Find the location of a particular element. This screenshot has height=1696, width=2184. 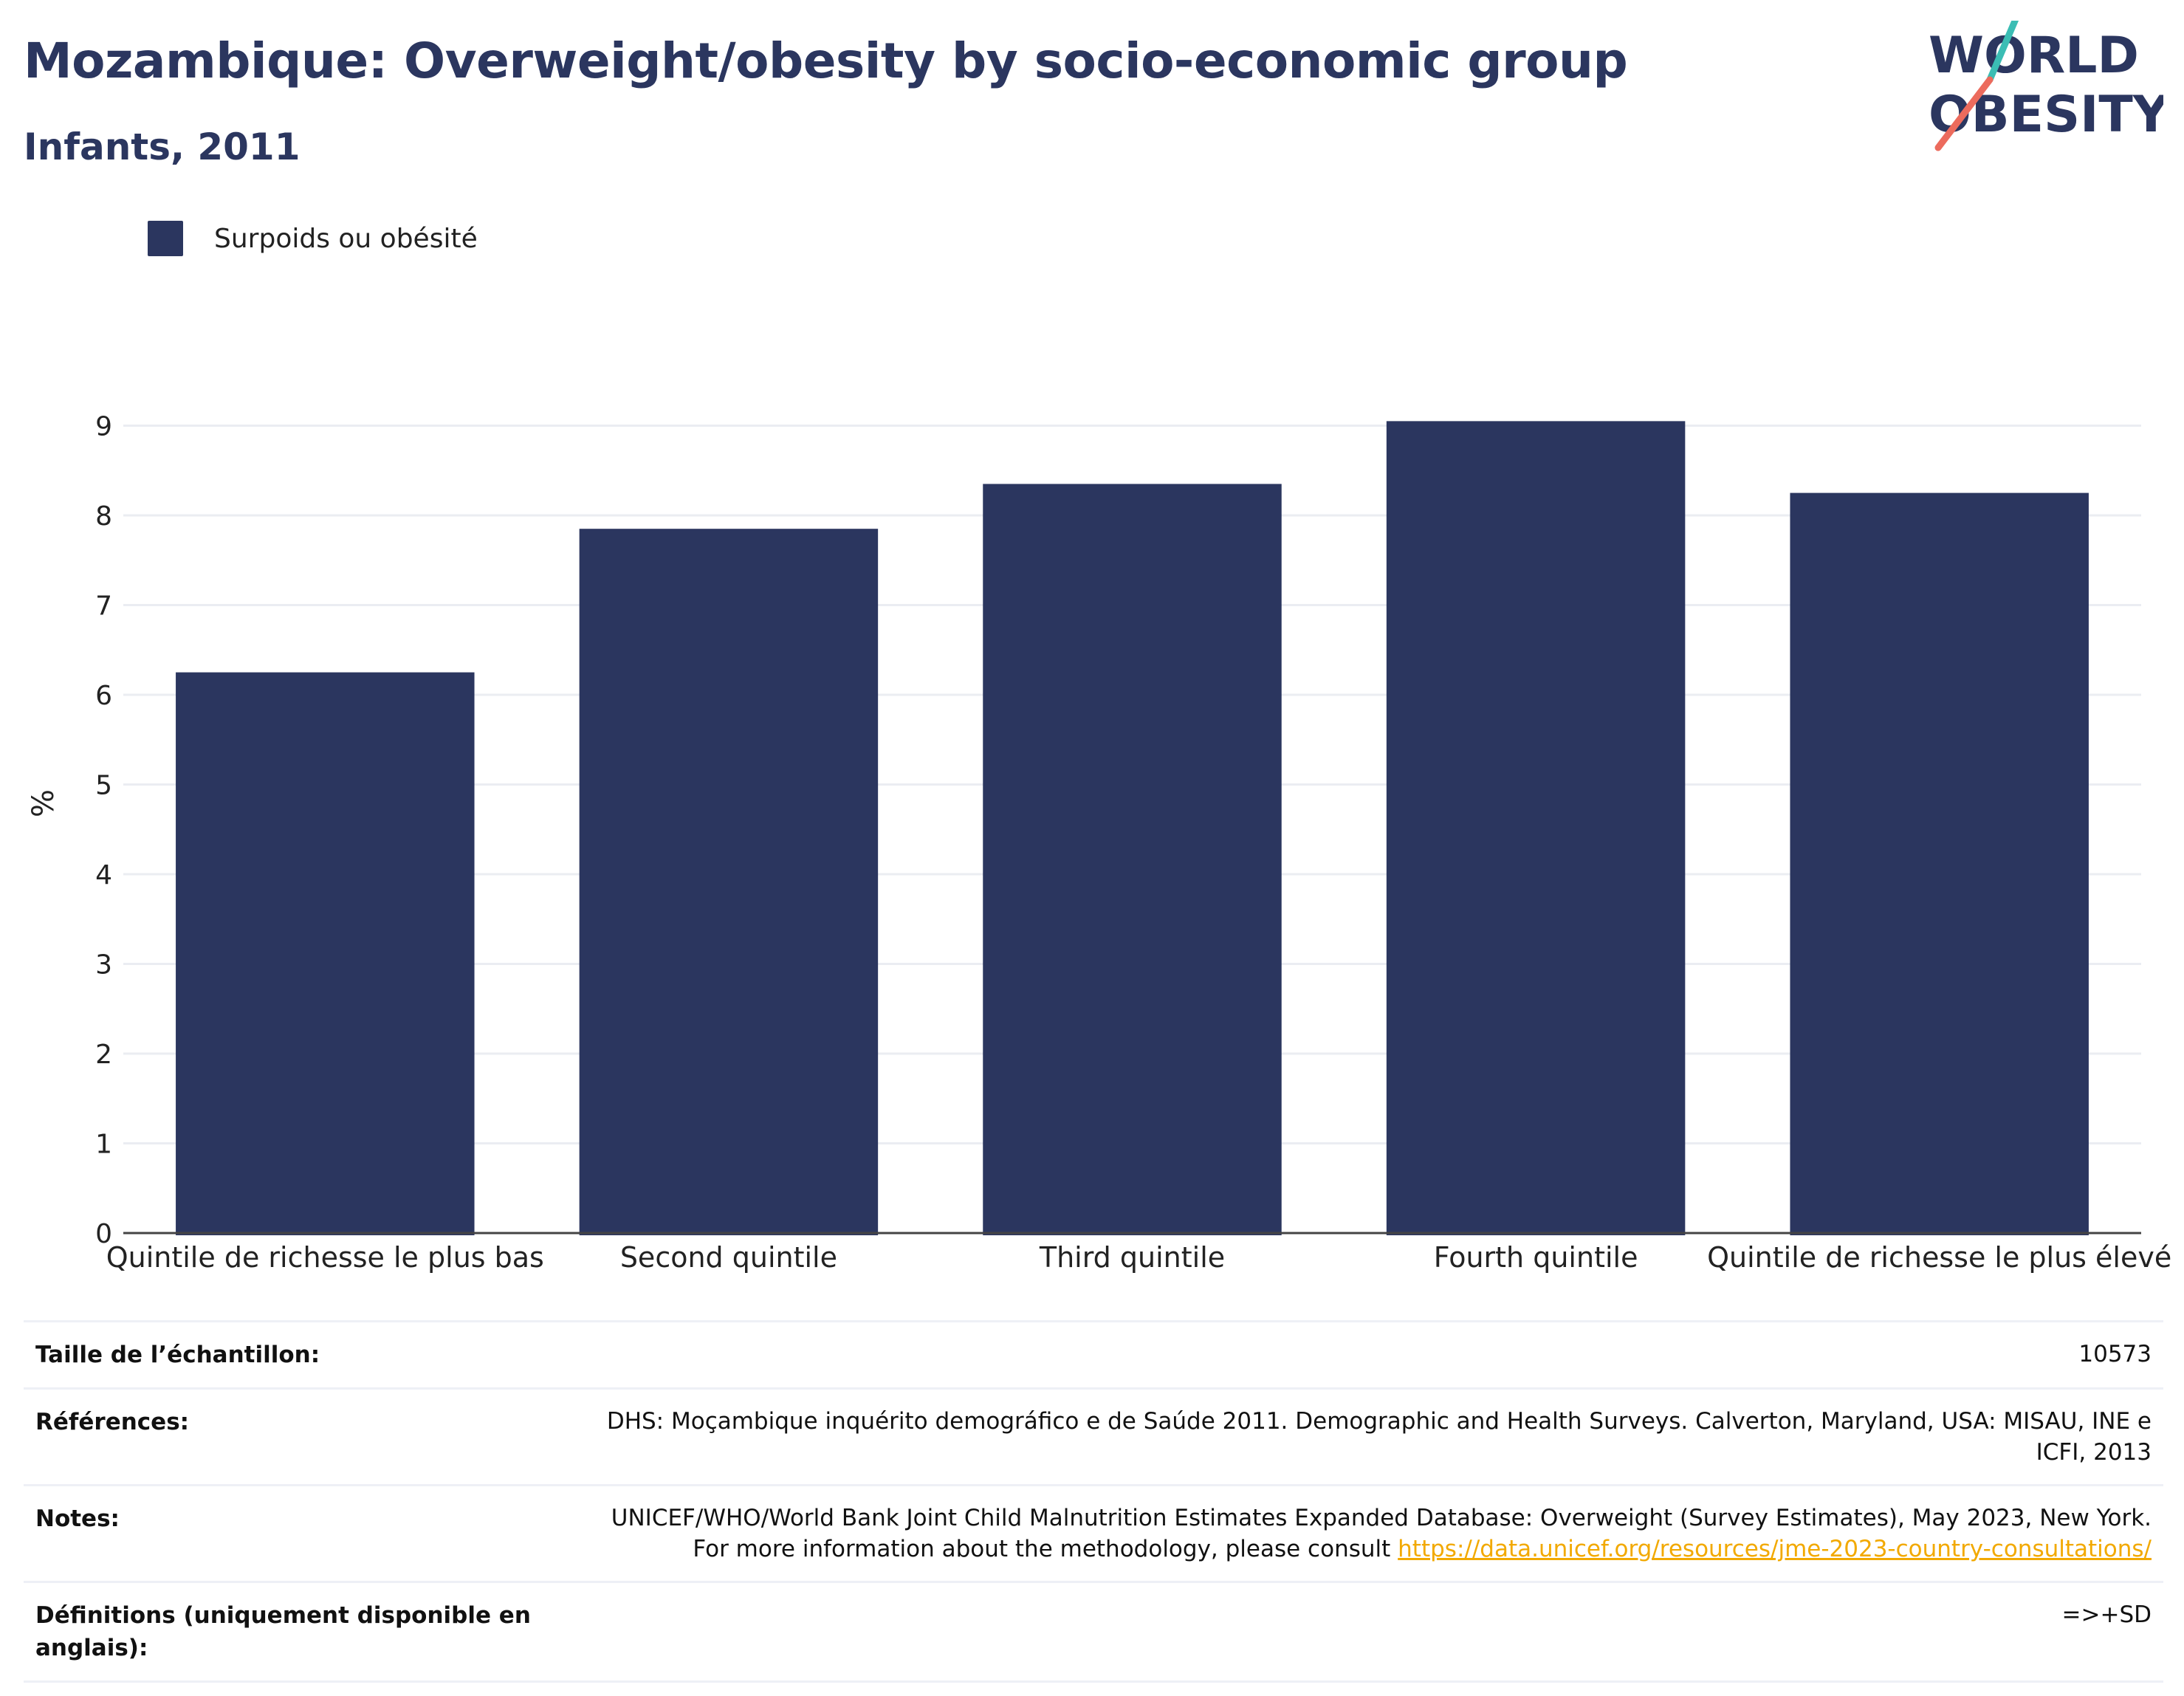

y-tick-label: 5 is located at coordinates (103, 785).